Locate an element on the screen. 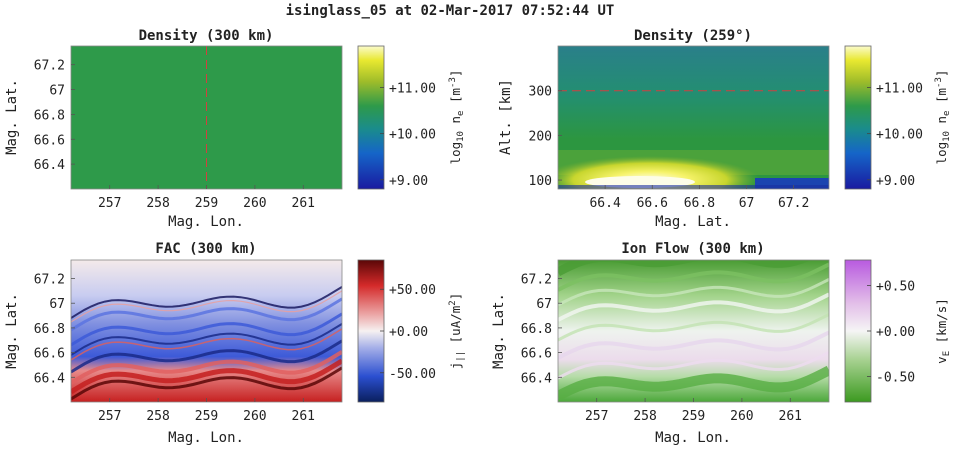  colorbar-tick-label: +0.50 is located at coordinates (895, 286).